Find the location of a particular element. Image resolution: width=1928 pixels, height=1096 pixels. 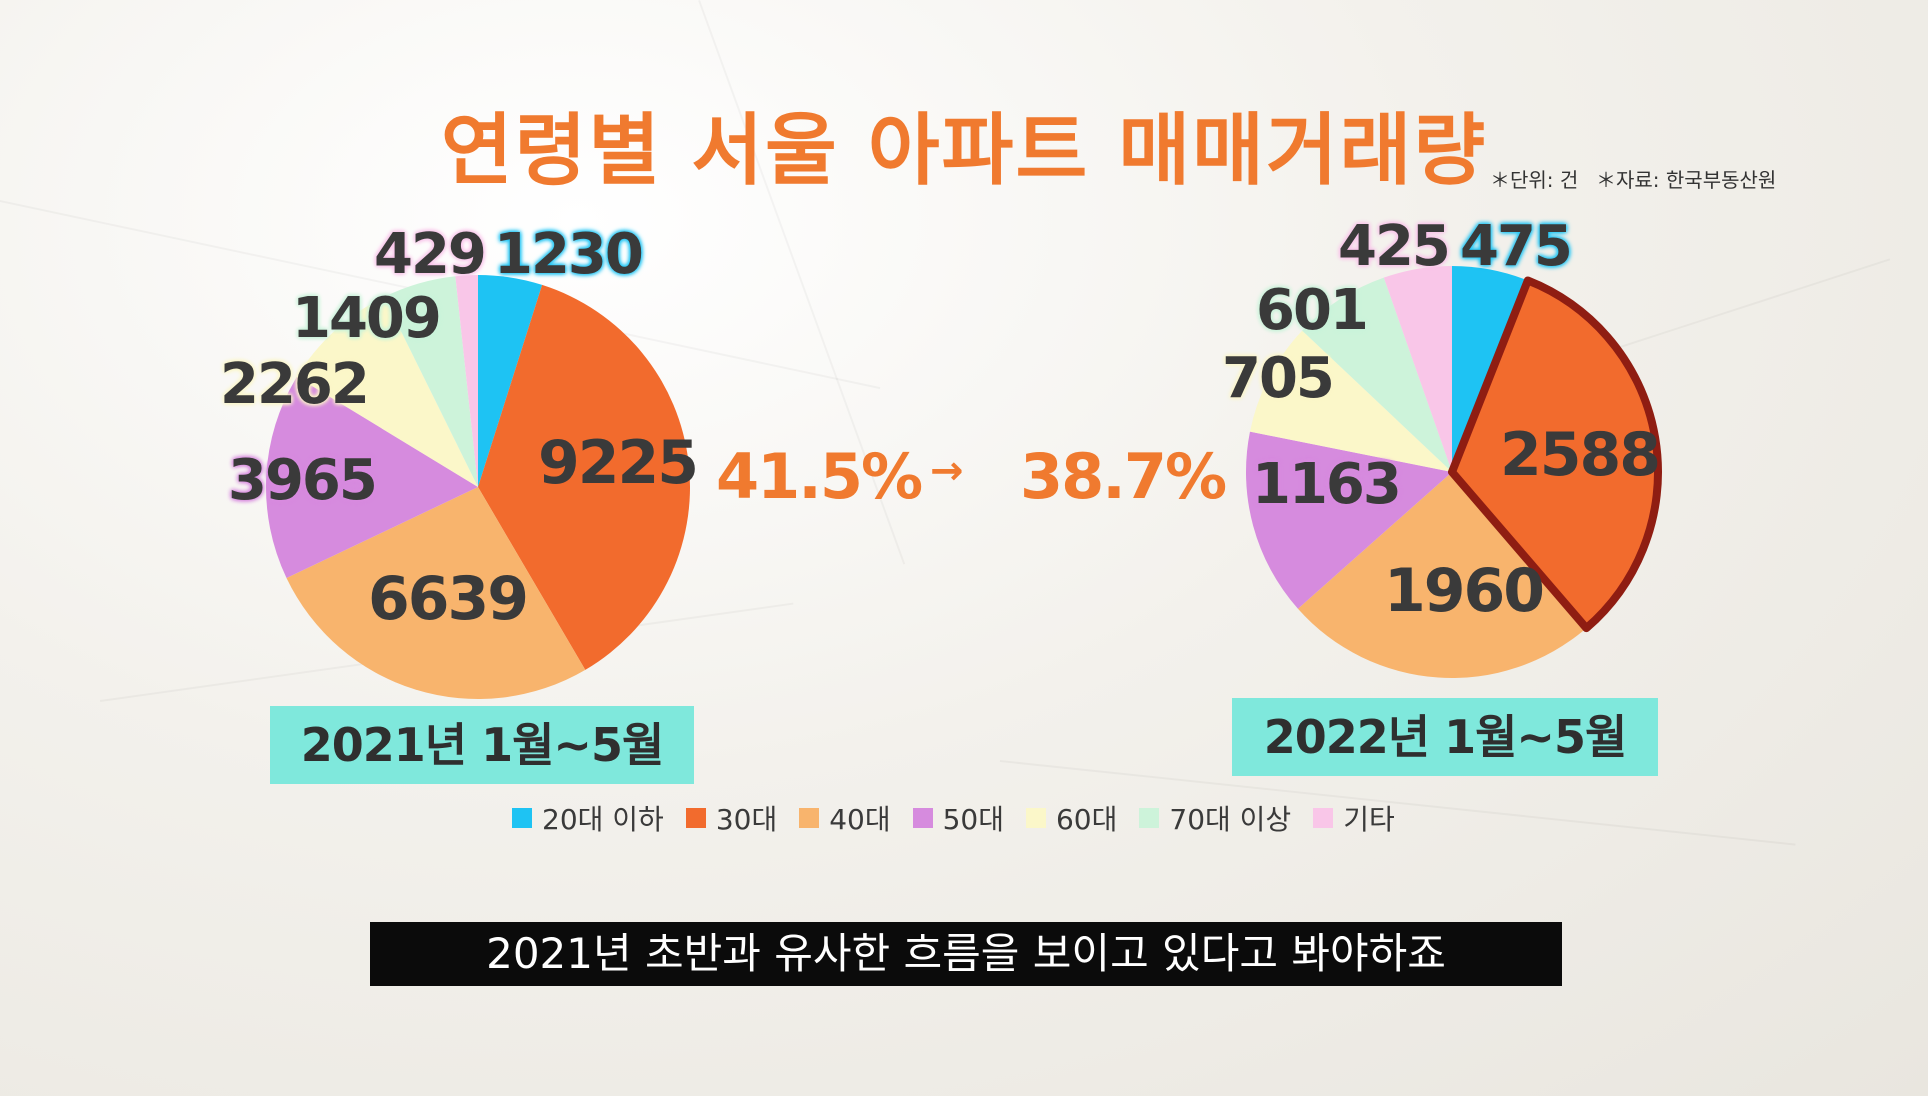

label-2022-50s: 1163 is located at coordinates (1327, 484).